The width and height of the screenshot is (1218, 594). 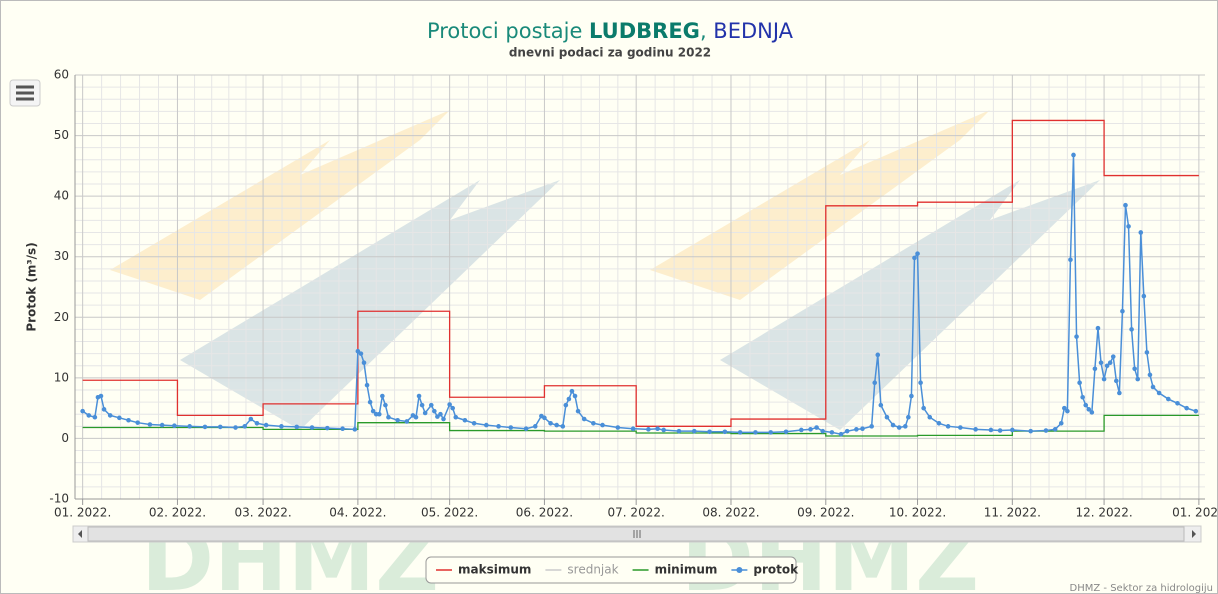 What do you see at coordinates (644, 31) in the screenshot?
I see `title-station: LUDBREG` at bounding box center [644, 31].